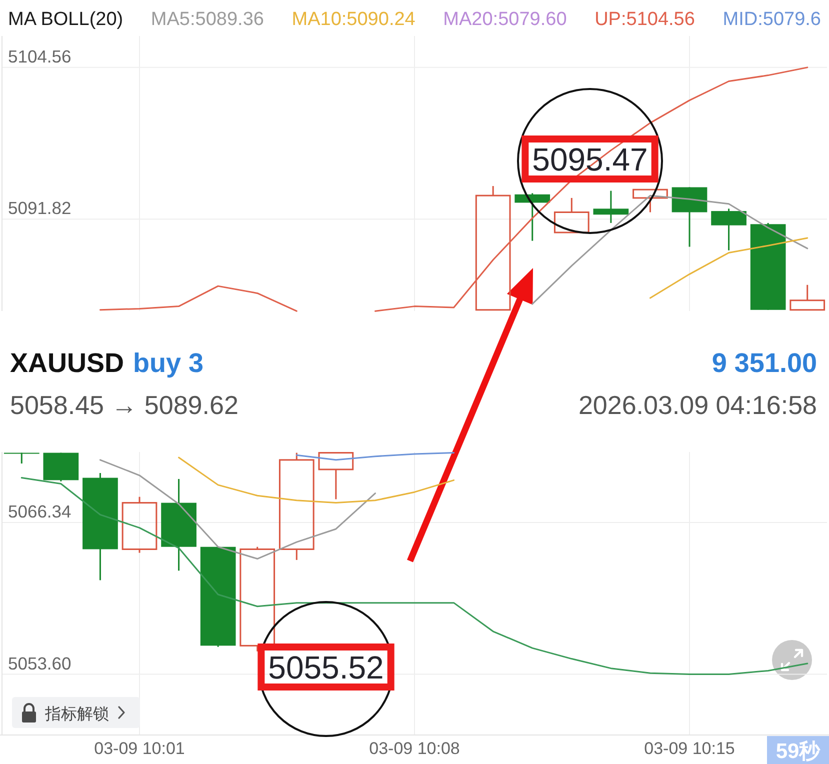  Describe the element at coordinates (697, 405) in the screenshot. I see `annotation: 2026.03.09 04:16:58` at that location.